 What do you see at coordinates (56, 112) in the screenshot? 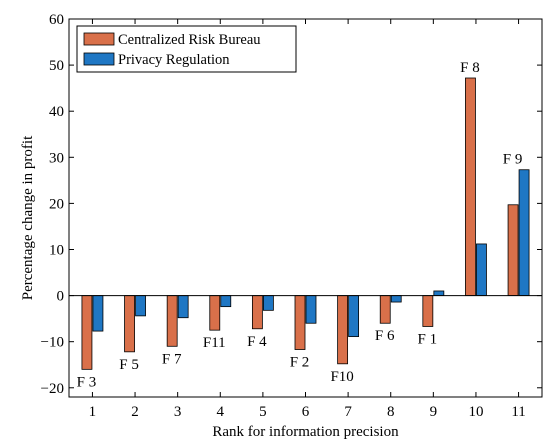
I see `y-tick-label: 40` at bounding box center [56, 112].